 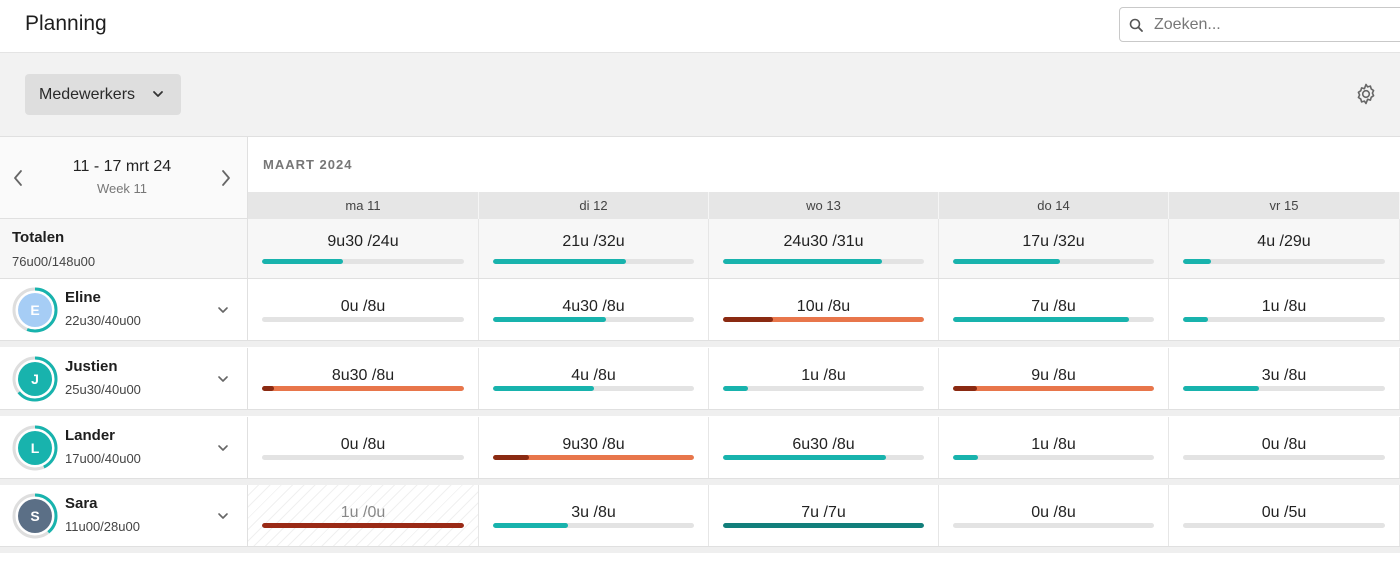 I want to click on hours-text: 24u30 /31u, so click(x=823, y=241).